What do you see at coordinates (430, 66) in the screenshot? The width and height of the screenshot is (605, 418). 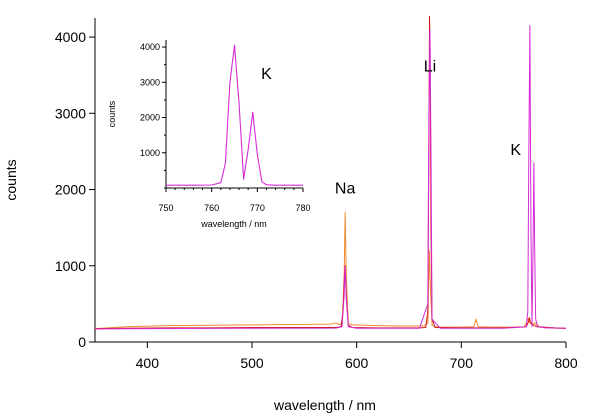 I see `annotation-li: Li` at bounding box center [430, 66].